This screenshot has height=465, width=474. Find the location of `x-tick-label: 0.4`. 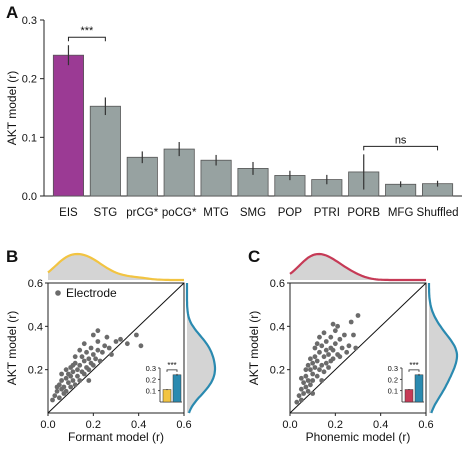

x-tick-label: 0.4 is located at coordinates (138, 425).